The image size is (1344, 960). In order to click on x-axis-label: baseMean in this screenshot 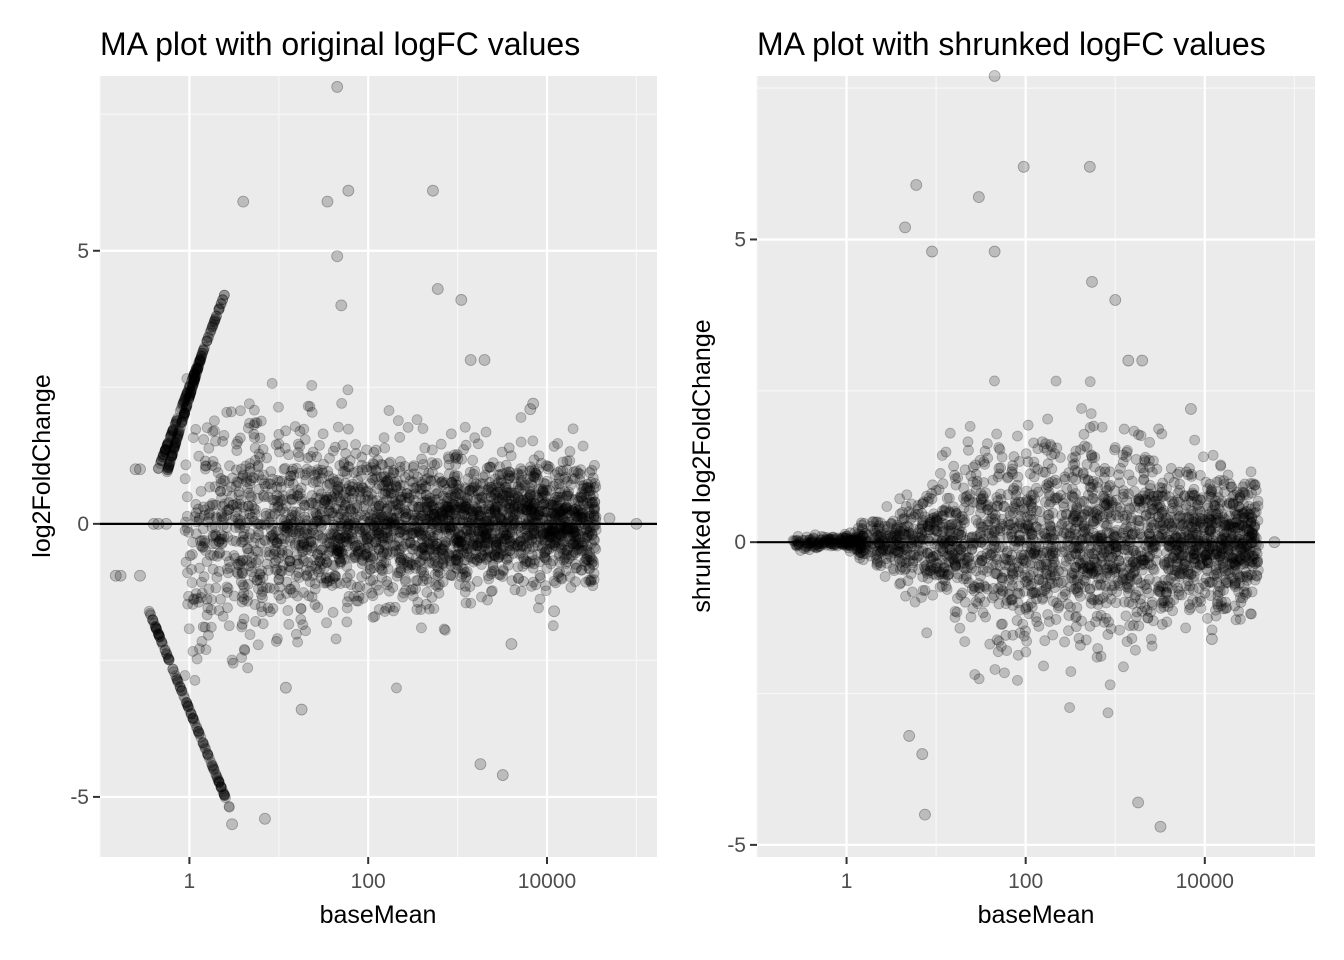, I will do `click(378, 915)`.